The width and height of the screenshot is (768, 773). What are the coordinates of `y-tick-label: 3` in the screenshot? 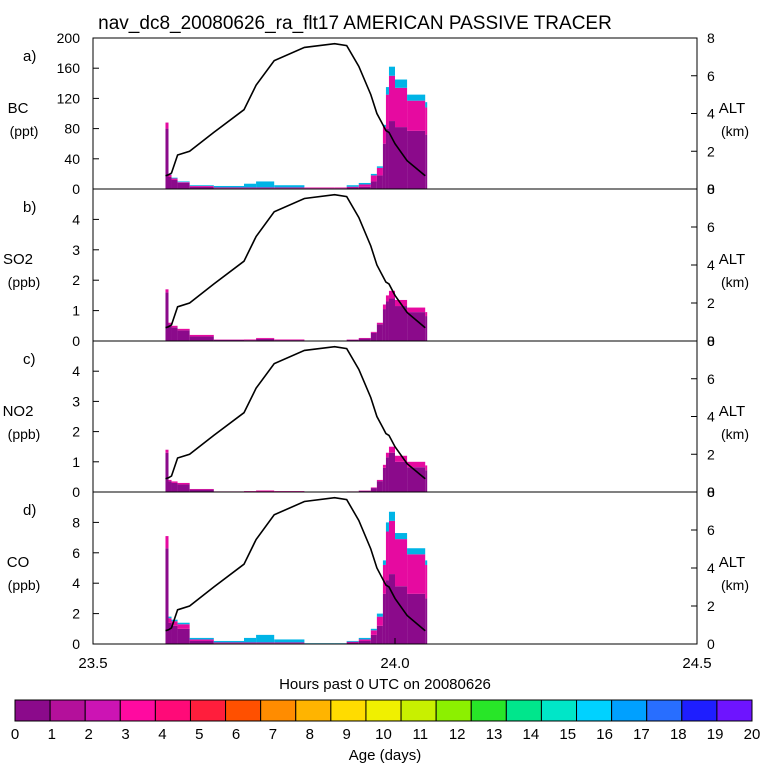 It's located at (76, 250).